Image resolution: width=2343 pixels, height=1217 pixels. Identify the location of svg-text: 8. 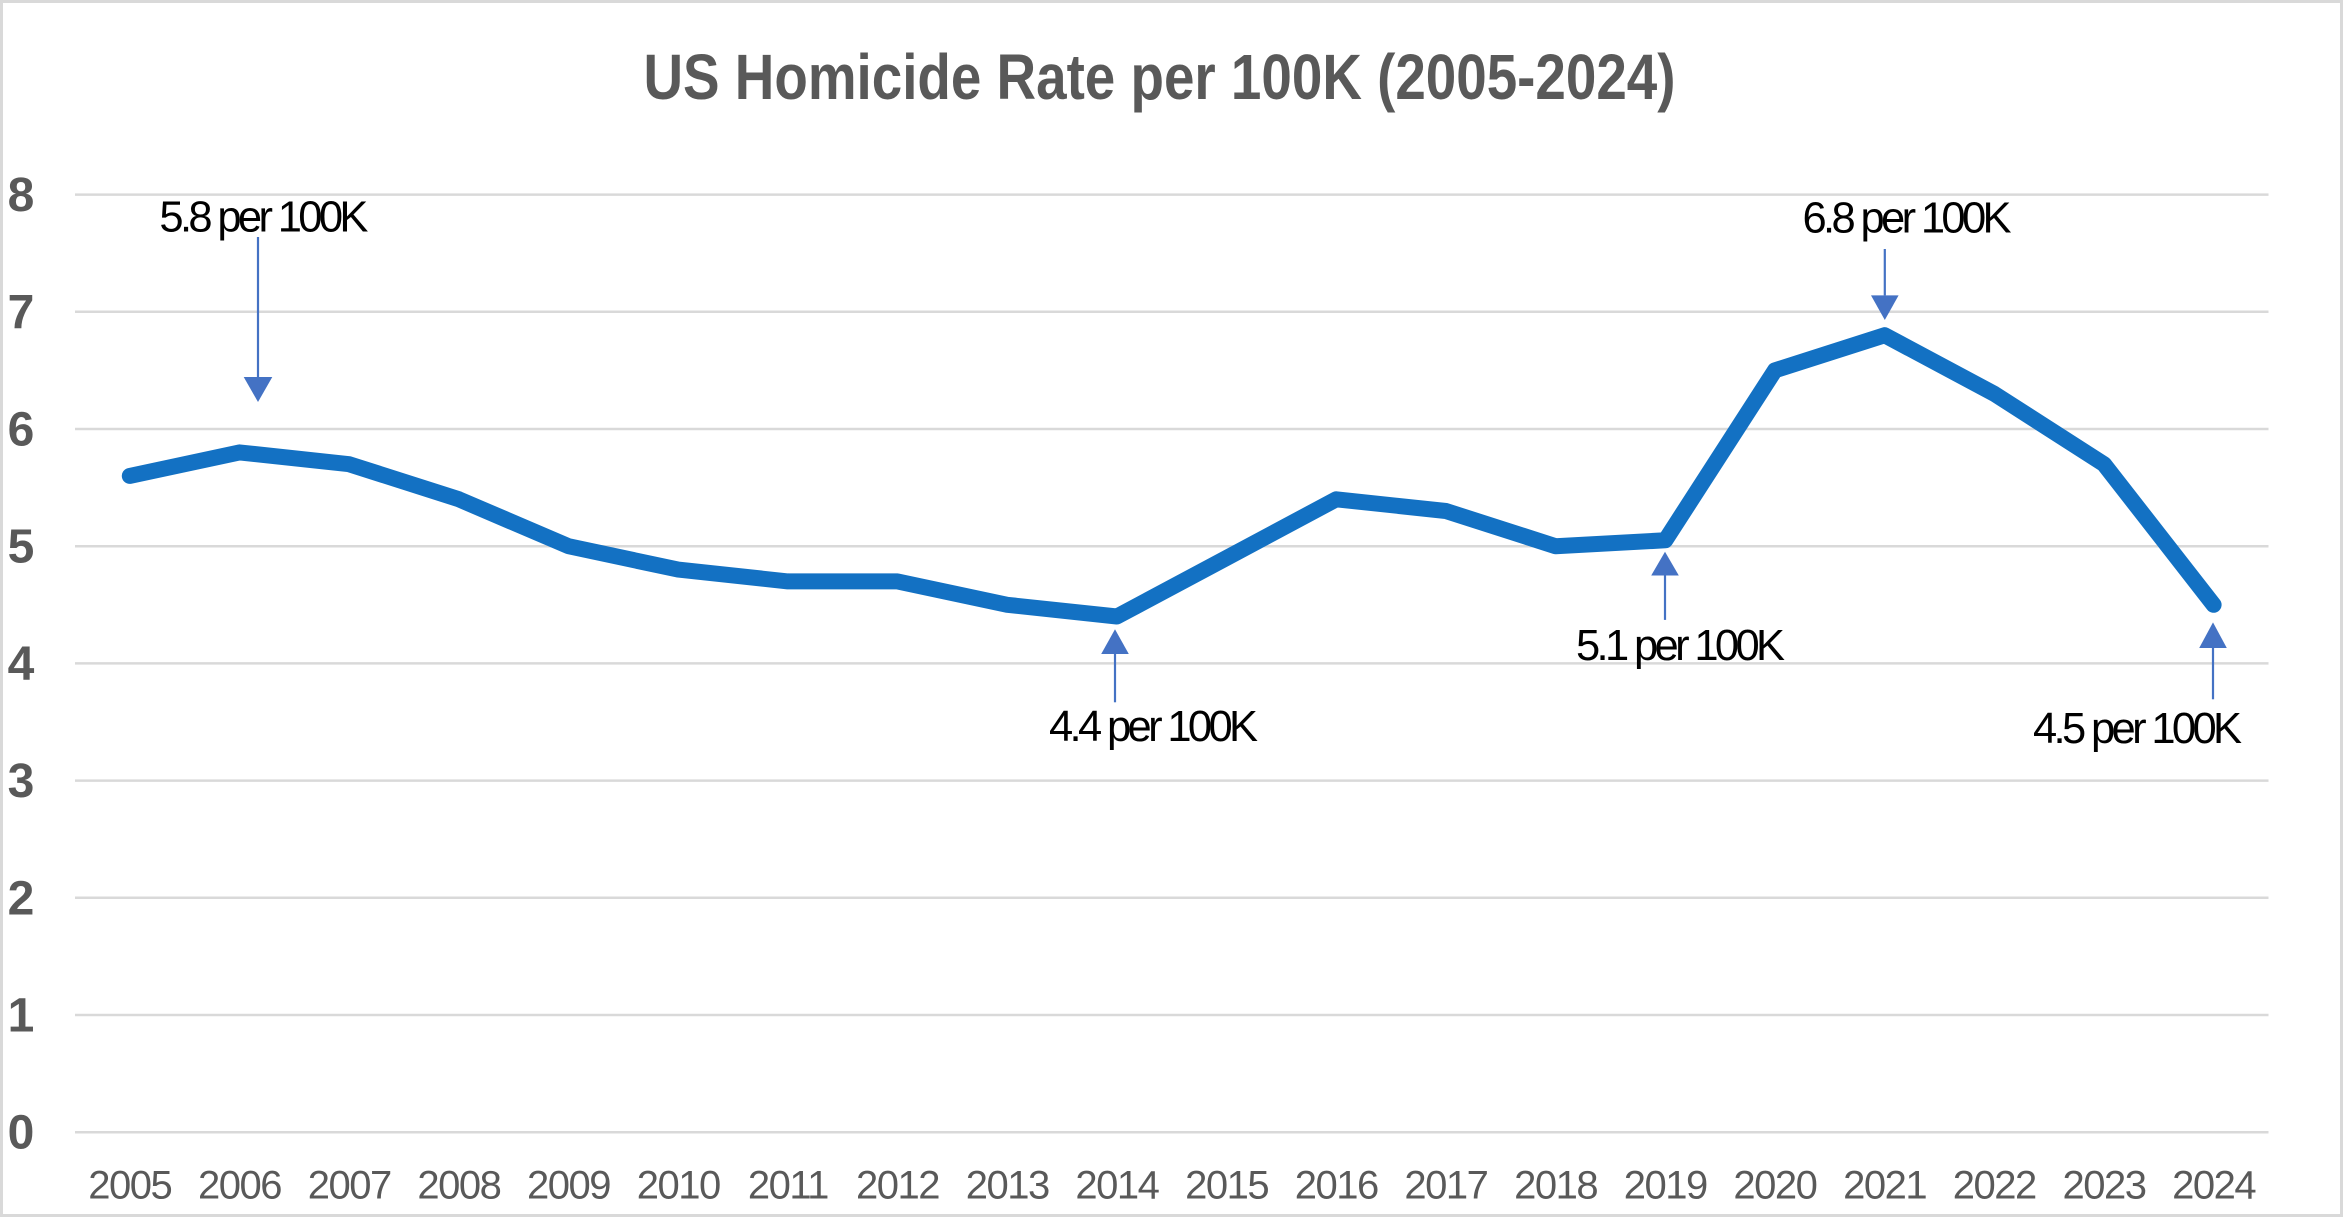
(21, 195).